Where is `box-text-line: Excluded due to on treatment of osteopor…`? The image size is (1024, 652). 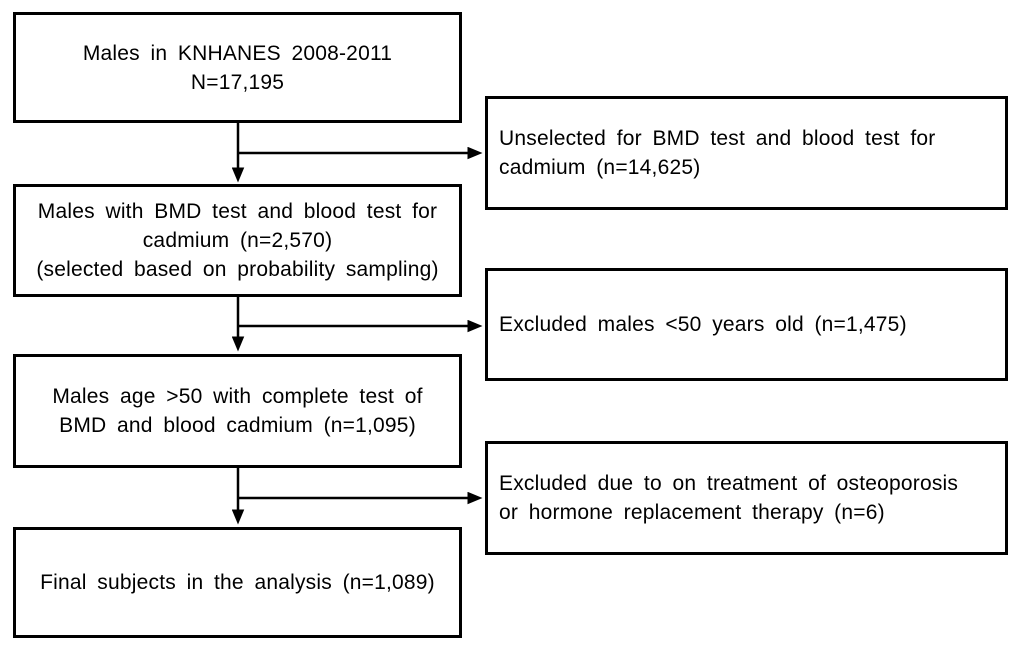
box-text-line: Excluded due to on treatment of osteopor… is located at coordinates (729, 483).